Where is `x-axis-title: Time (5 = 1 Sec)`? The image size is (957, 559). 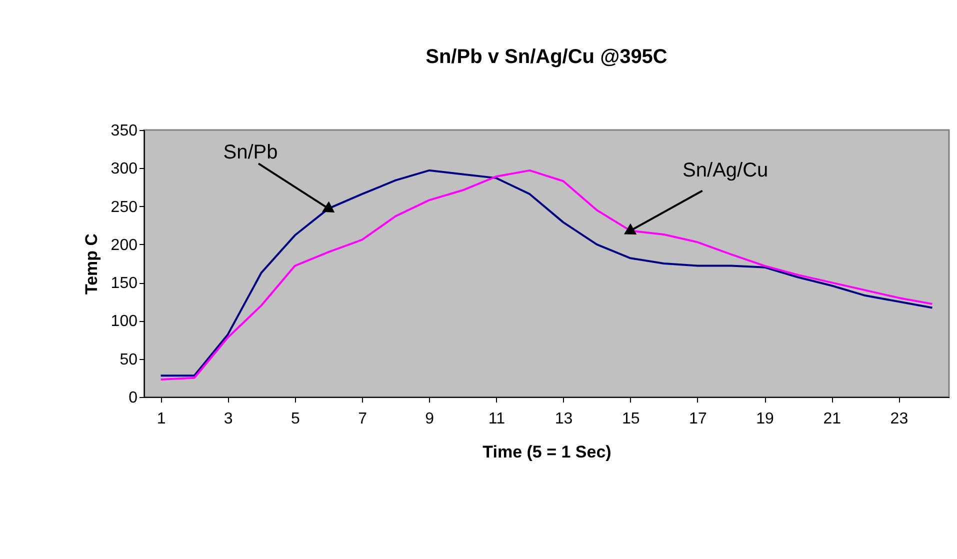 x-axis-title: Time (5 = 1 Sec) is located at coordinates (547, 452).